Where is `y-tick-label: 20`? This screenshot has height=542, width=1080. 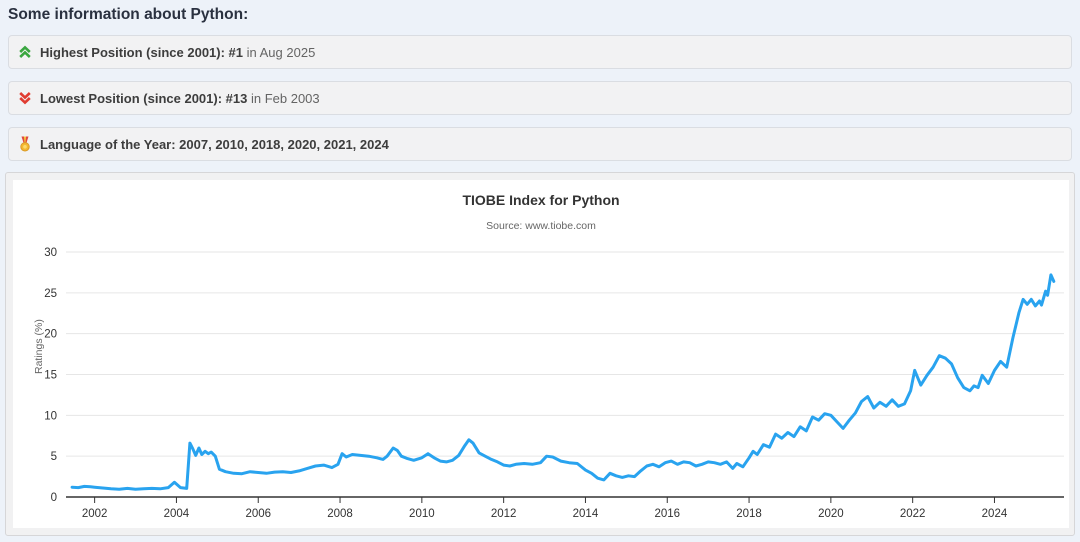
y-tick-label: 20 is located at coordinates (50, 335).